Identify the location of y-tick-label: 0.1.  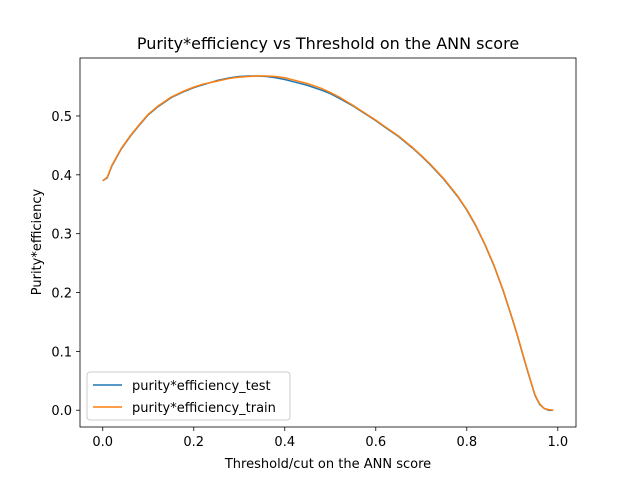
(61, 352).